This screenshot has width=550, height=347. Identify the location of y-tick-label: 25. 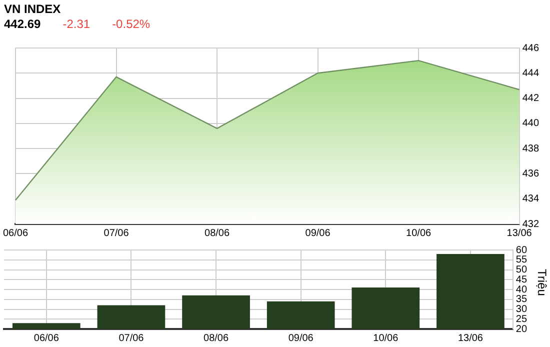
(522, 319).